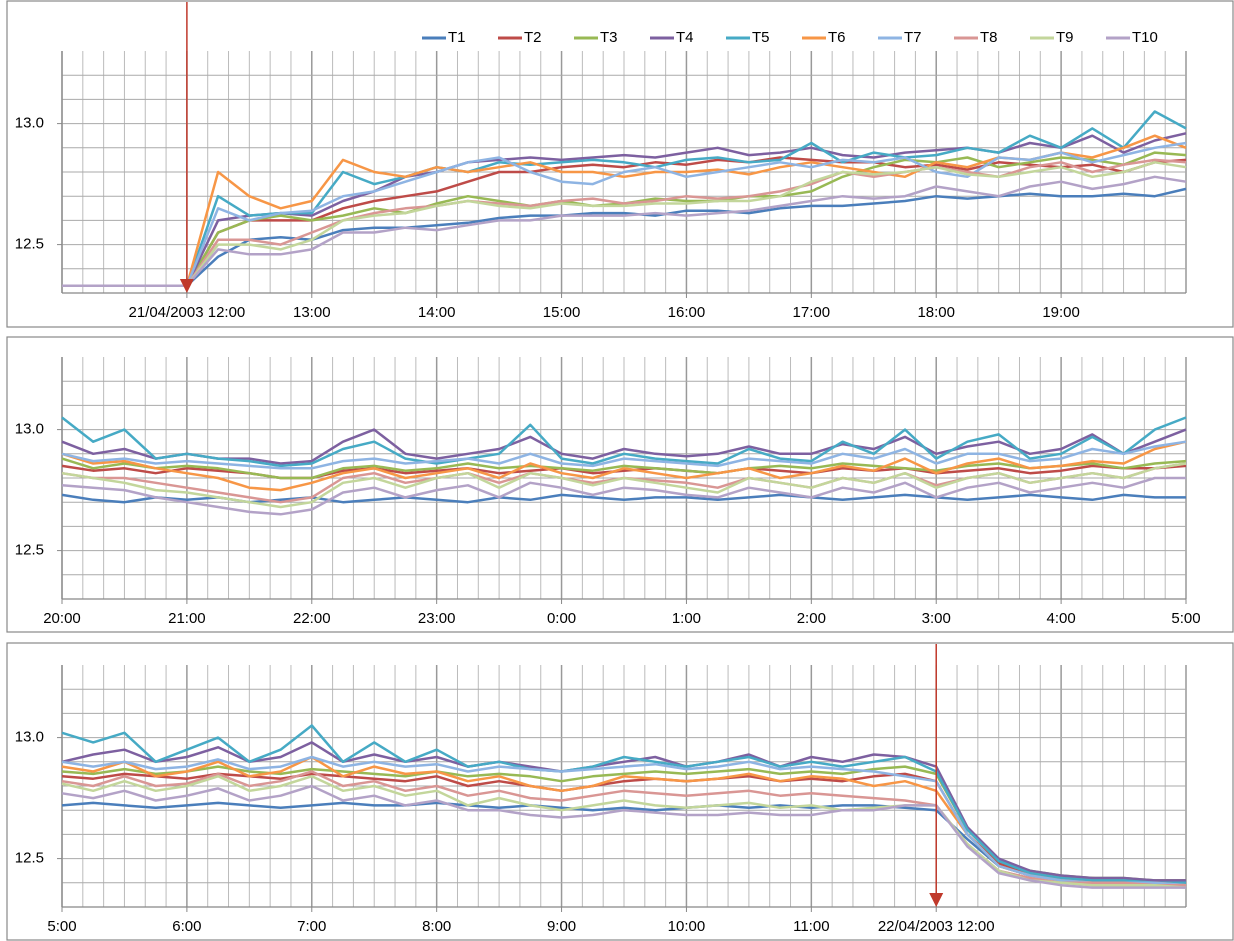 This screenshot has width=1234, height=941. What do you see at coordinates (936, 312) in the screenshot?
I see `x-tick-label: 18:00` at bounding box center [936, 312].